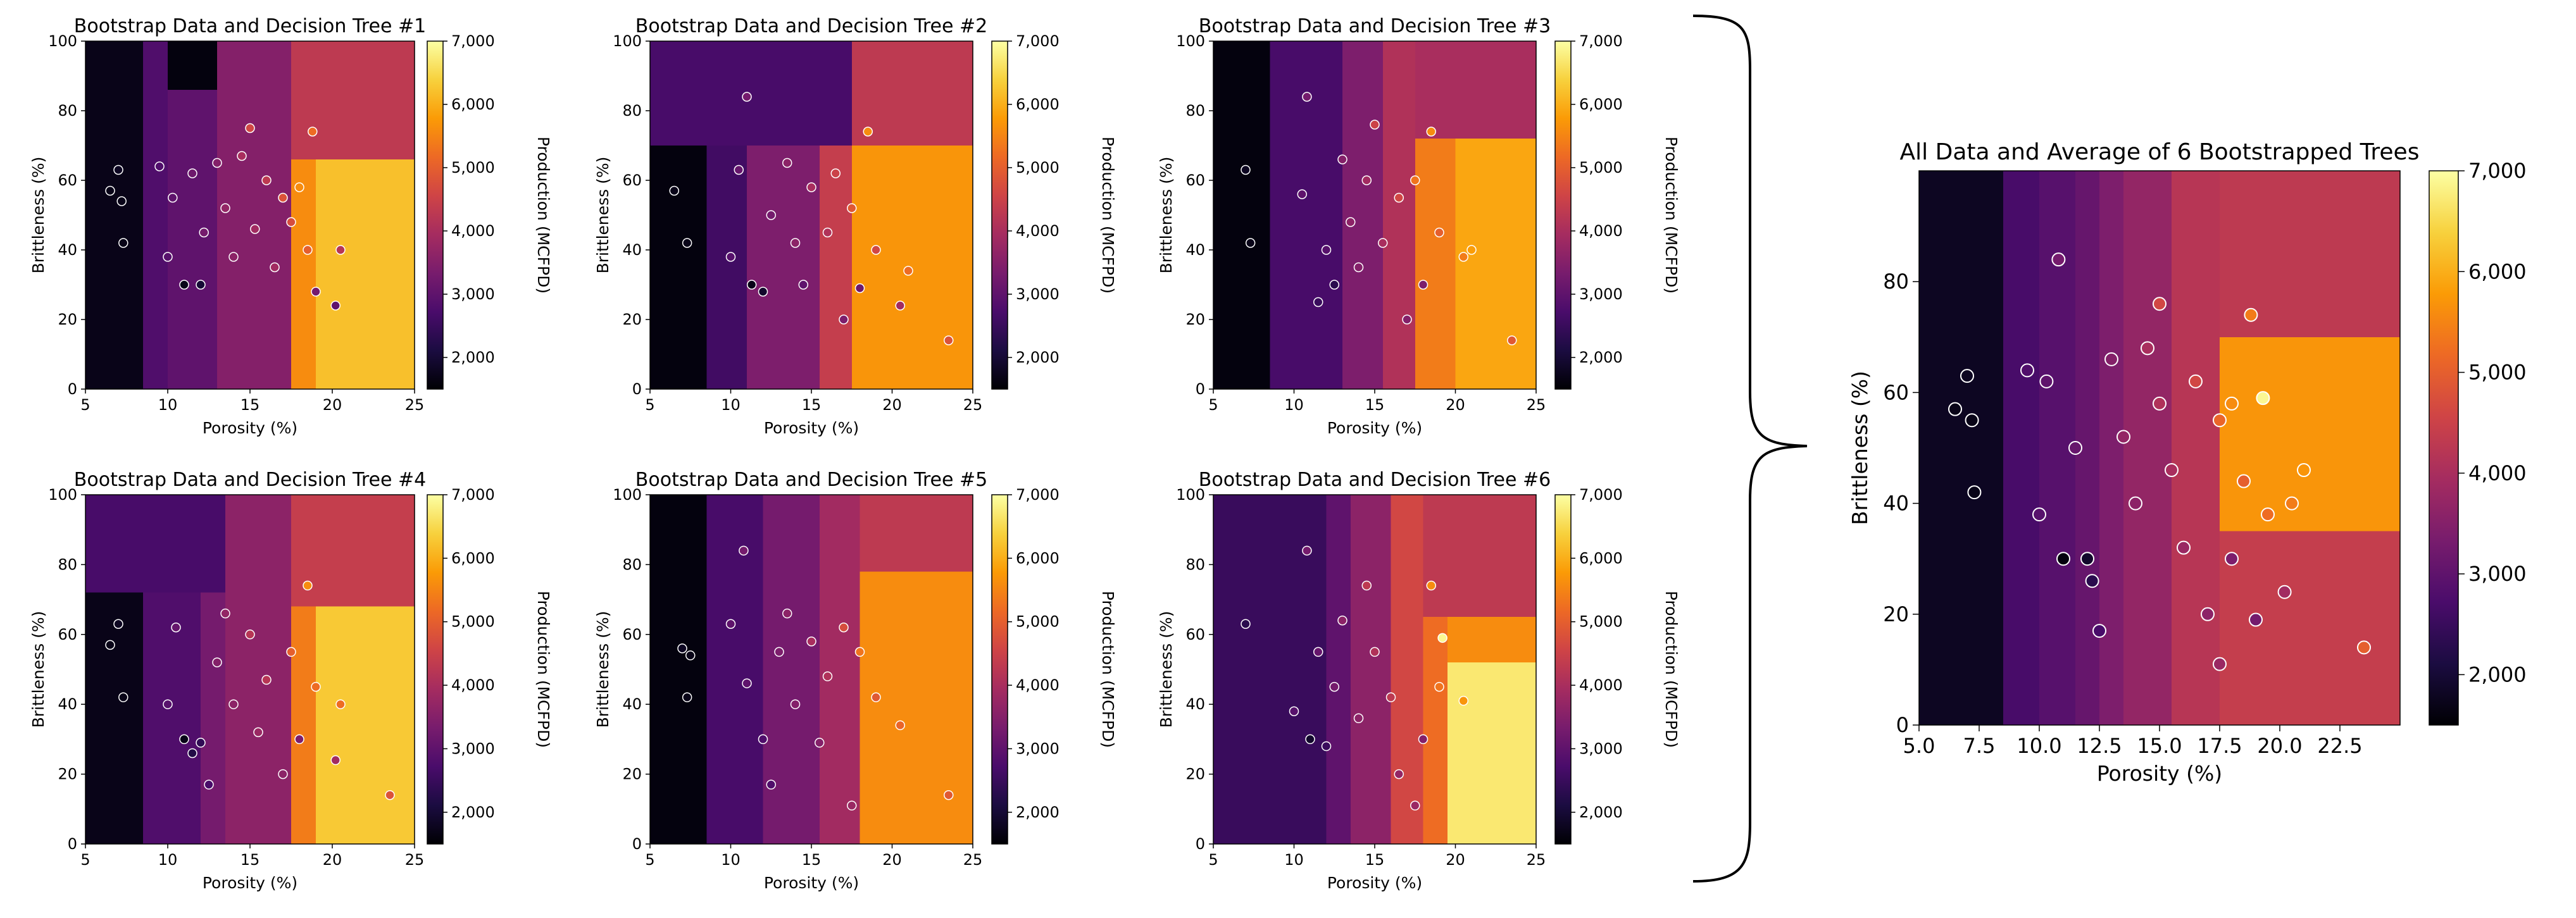  I want to click on colorbar-tick-label: 4,000, so click(1601, 231).